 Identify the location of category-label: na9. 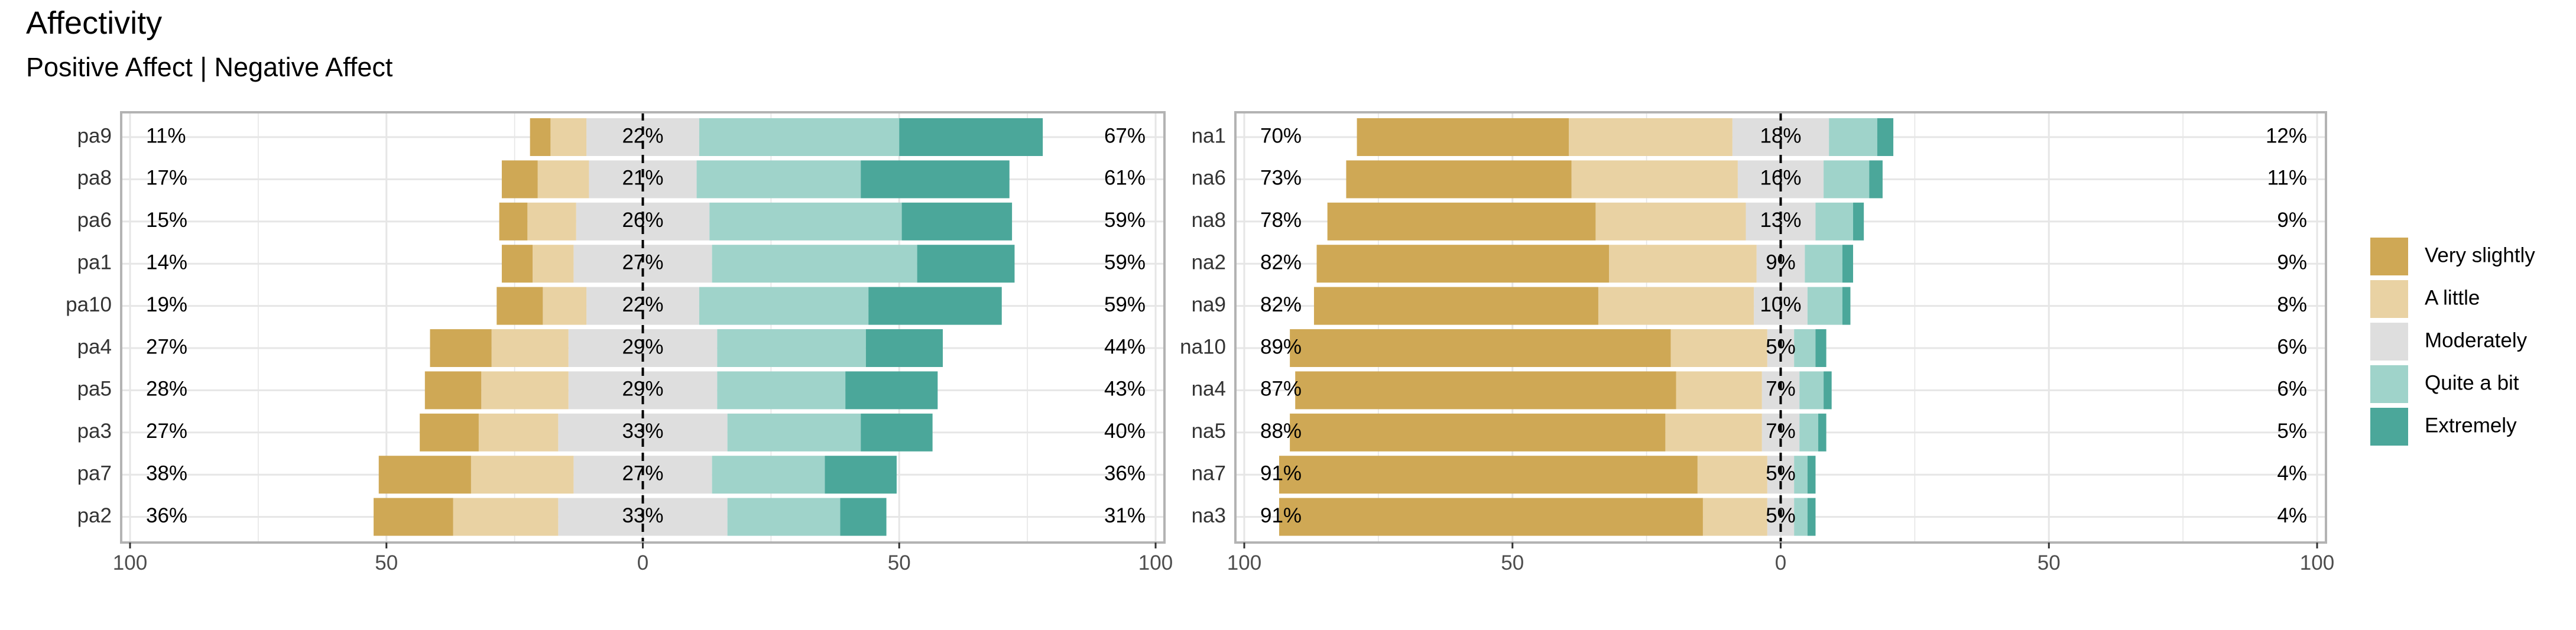
(1209, 304).